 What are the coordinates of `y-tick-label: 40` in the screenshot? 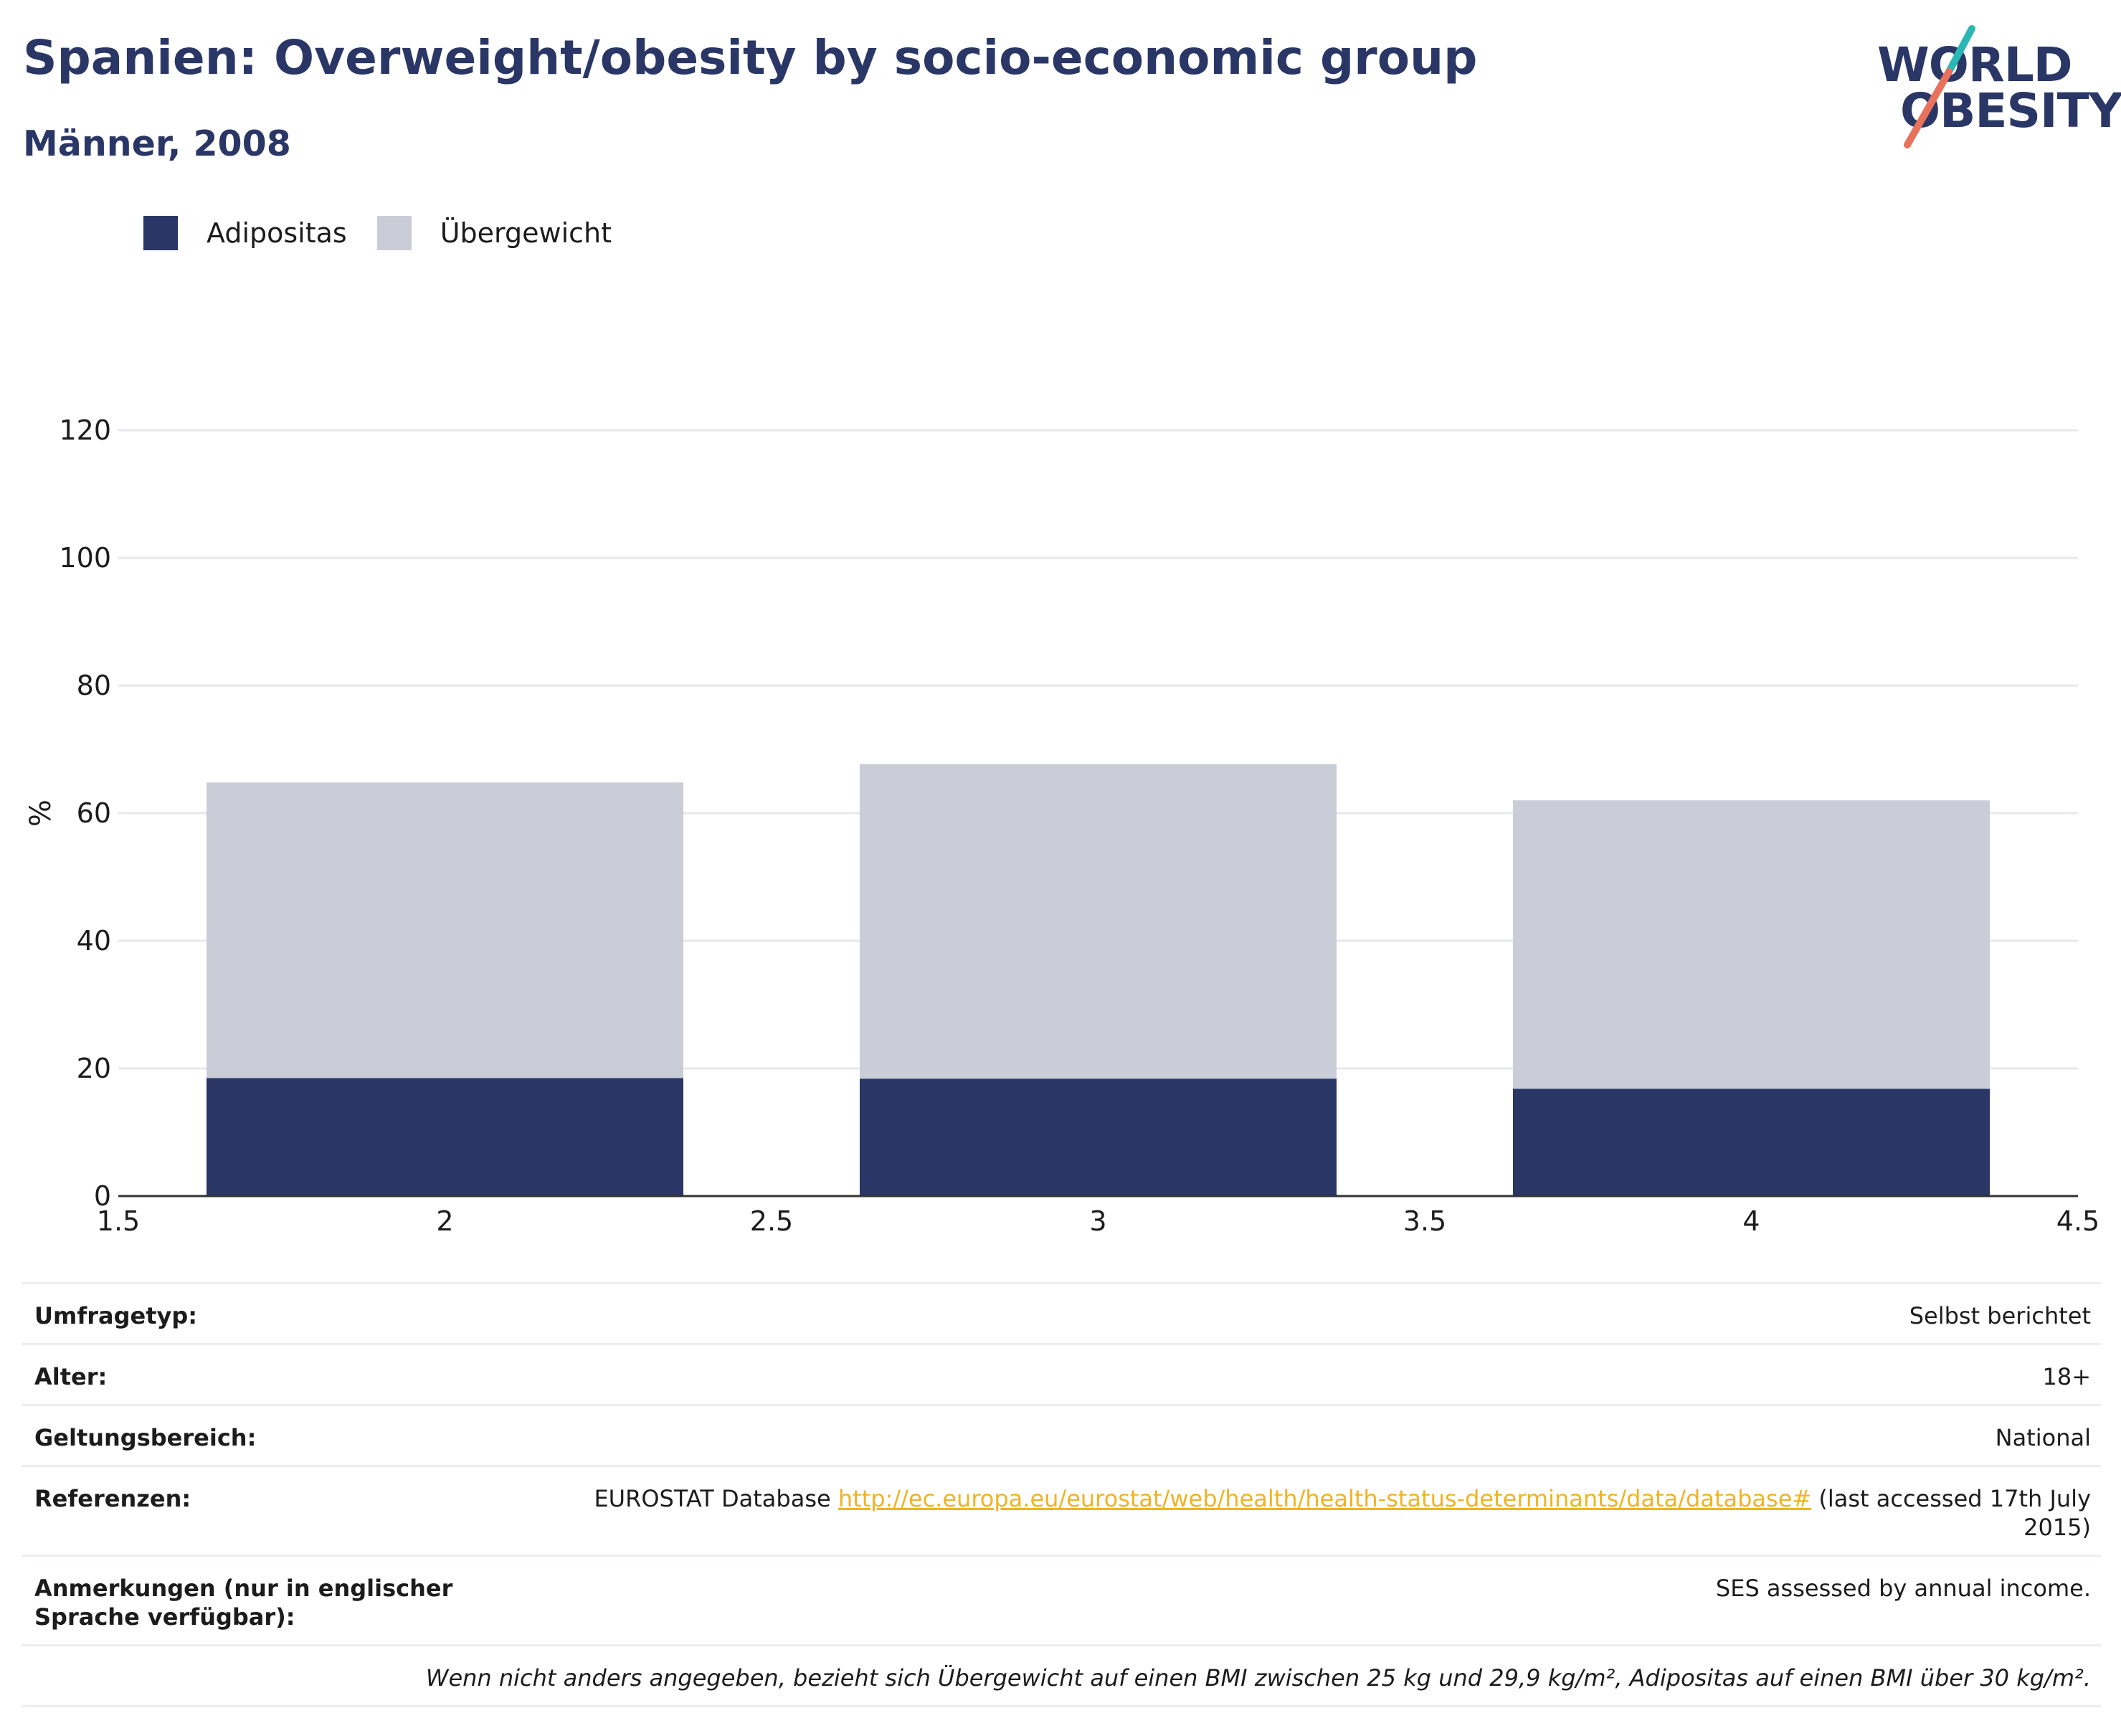 It's located at (94, 941).